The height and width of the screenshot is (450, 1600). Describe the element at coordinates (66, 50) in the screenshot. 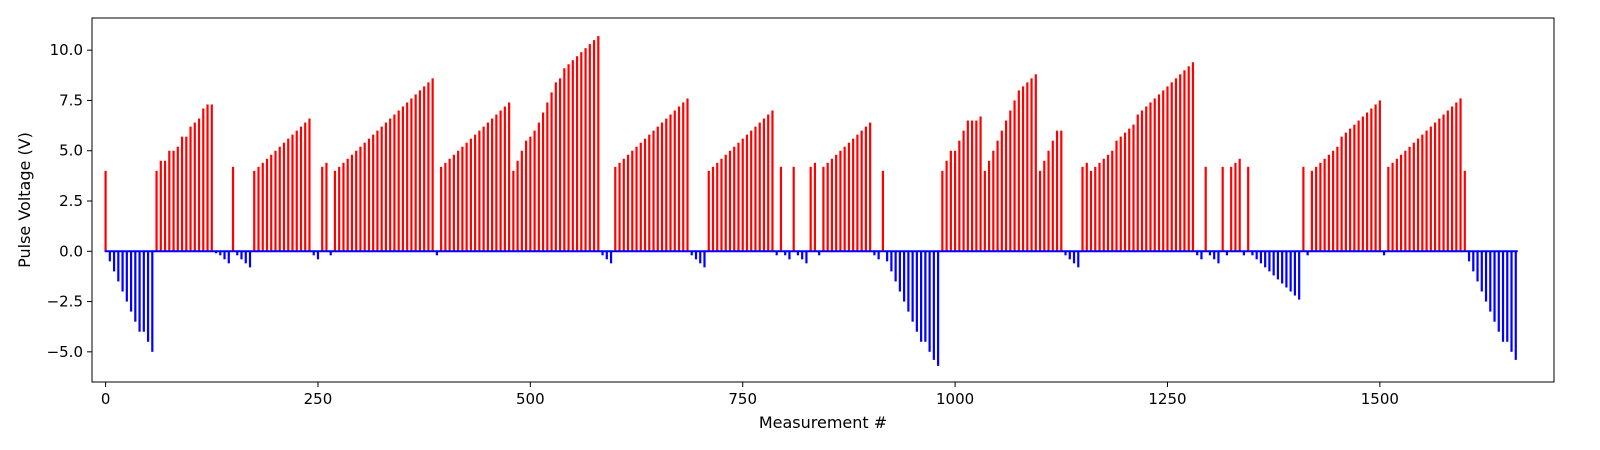

I see `y-tick-label: 10.0` at that location.